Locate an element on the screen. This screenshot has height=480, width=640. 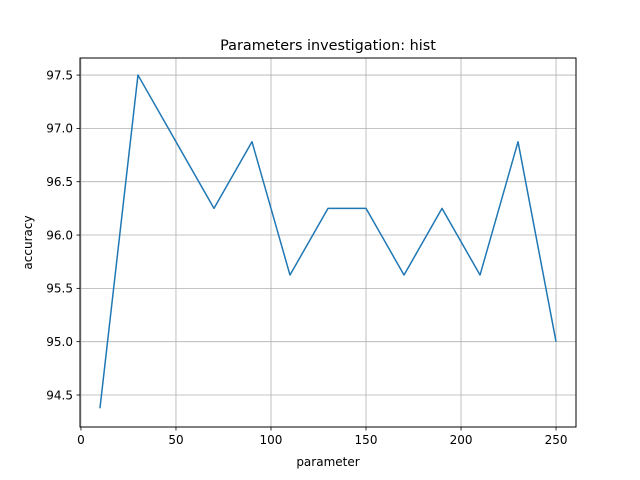
y-tick-label: 95.0 is located at coordinates (59, 342).